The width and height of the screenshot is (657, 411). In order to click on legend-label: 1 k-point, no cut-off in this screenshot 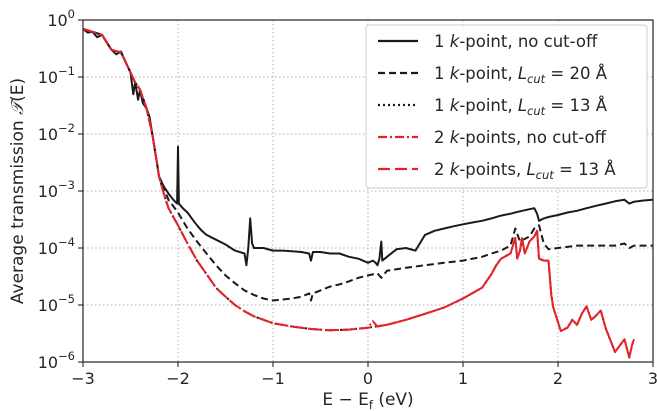, I will do `click(516, 41)`.